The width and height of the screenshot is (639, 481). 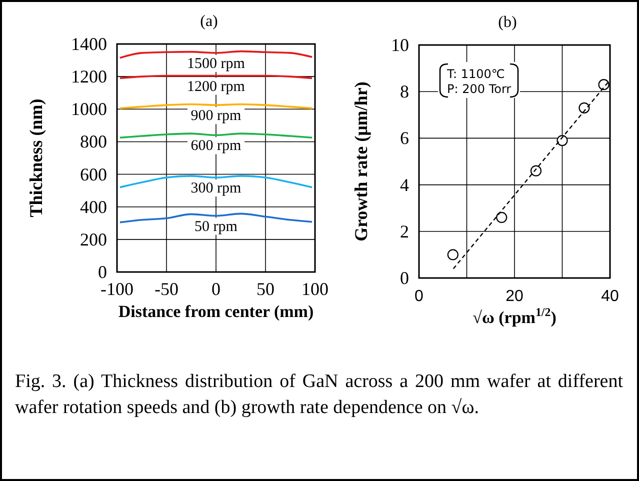 What do you see at coordinates (216, 146) in the screenshot?
I see `series-label: 600 rpm` at bounding box center [216, 146].